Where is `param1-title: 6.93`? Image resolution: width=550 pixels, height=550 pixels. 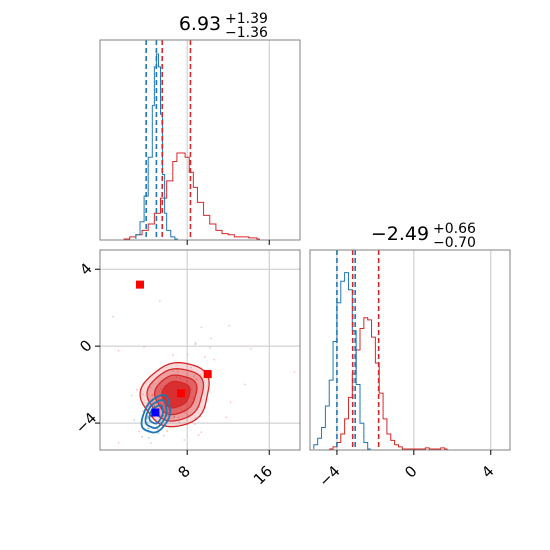
param1-title: 6.93 is located at coordinates (200, 24).